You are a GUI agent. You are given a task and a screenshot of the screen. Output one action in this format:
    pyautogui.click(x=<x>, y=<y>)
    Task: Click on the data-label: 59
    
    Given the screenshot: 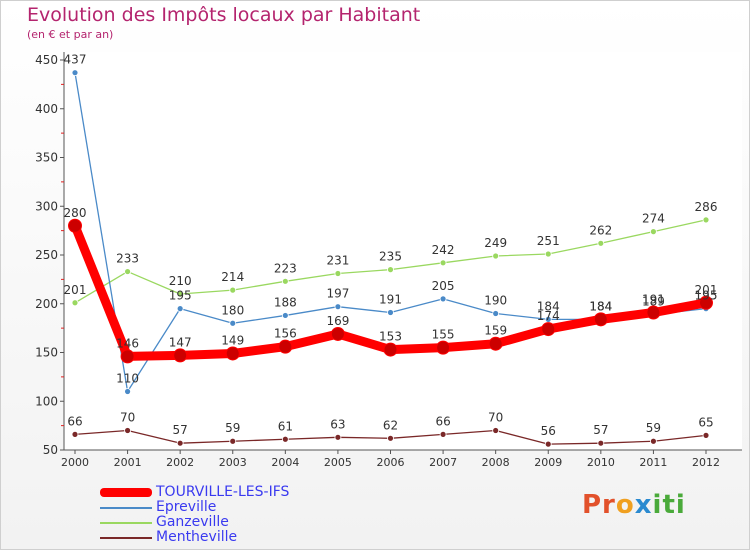 What is the action you would take?
    pyautogui.click(x=653, y=428)
    